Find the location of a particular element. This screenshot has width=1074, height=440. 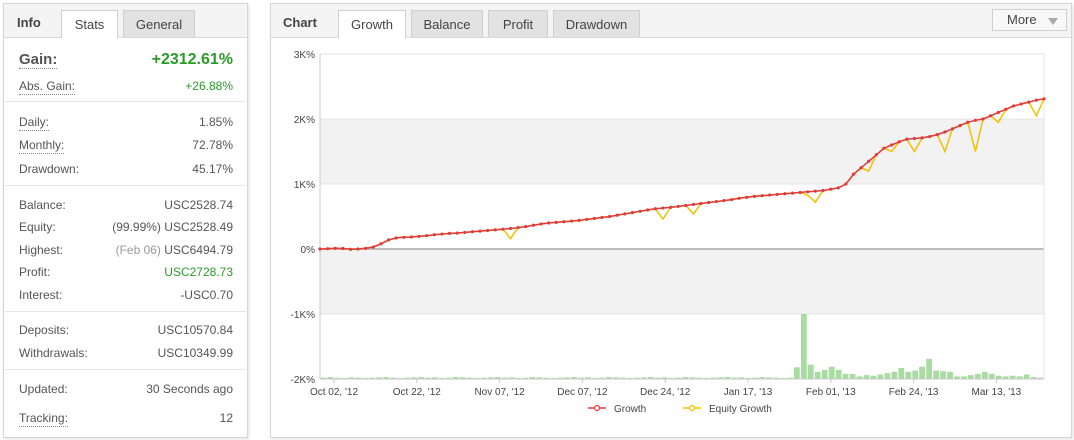

y-tick-label: 3K% is located at coordinates (304, 55).